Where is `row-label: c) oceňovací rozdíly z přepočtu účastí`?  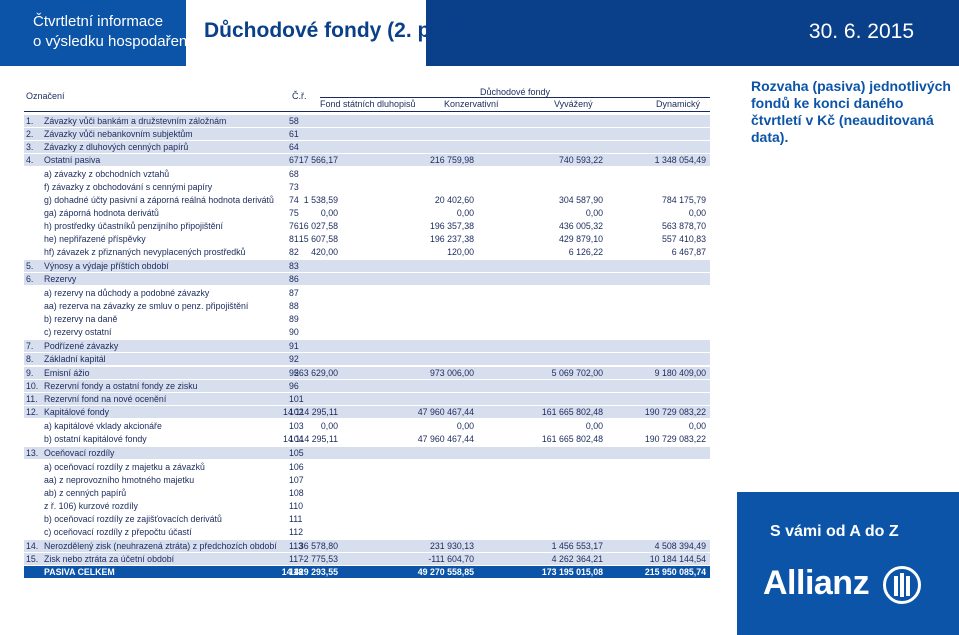
row-label: c) oceňovací rozdíly z přepočtu účastí is located at coordinates (118, 532).